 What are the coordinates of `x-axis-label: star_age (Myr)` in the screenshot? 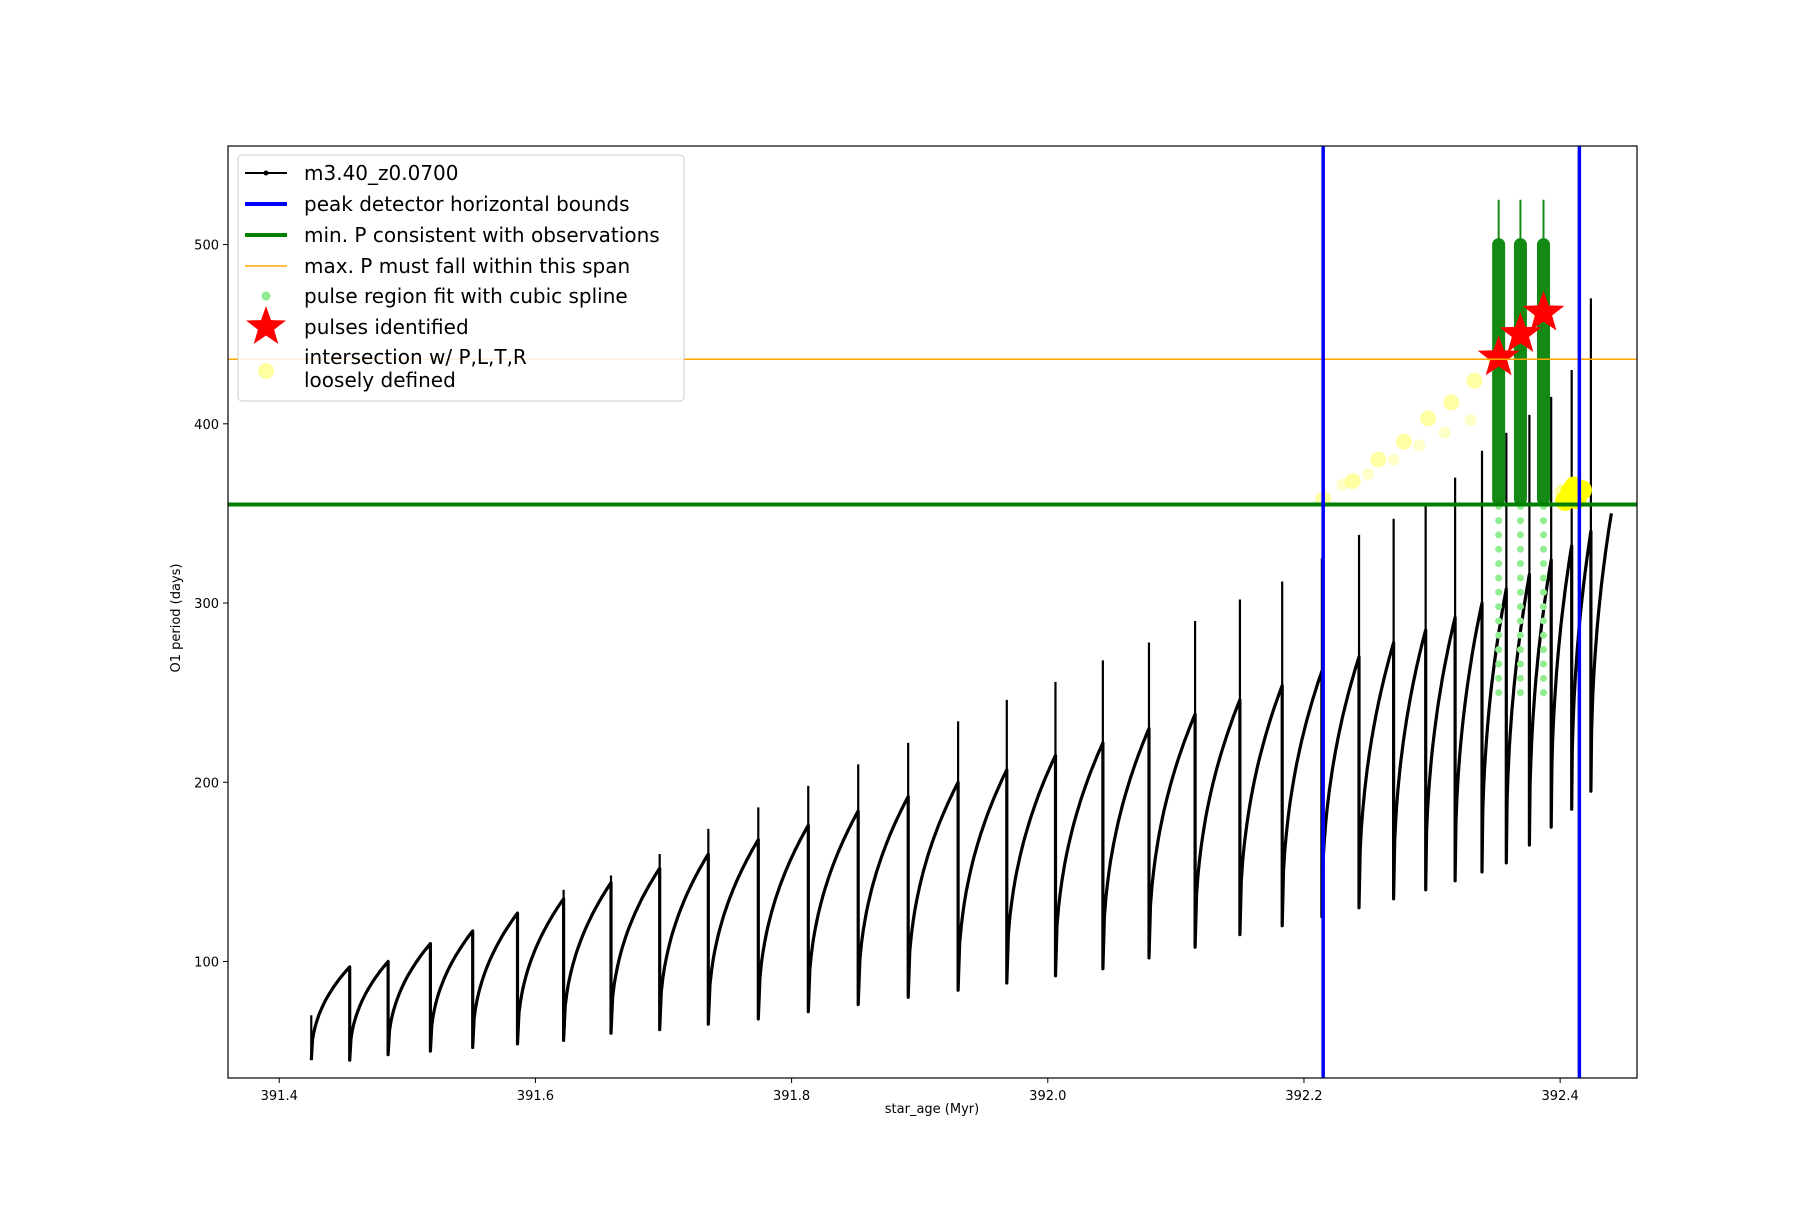 It's located at (932, 1109).